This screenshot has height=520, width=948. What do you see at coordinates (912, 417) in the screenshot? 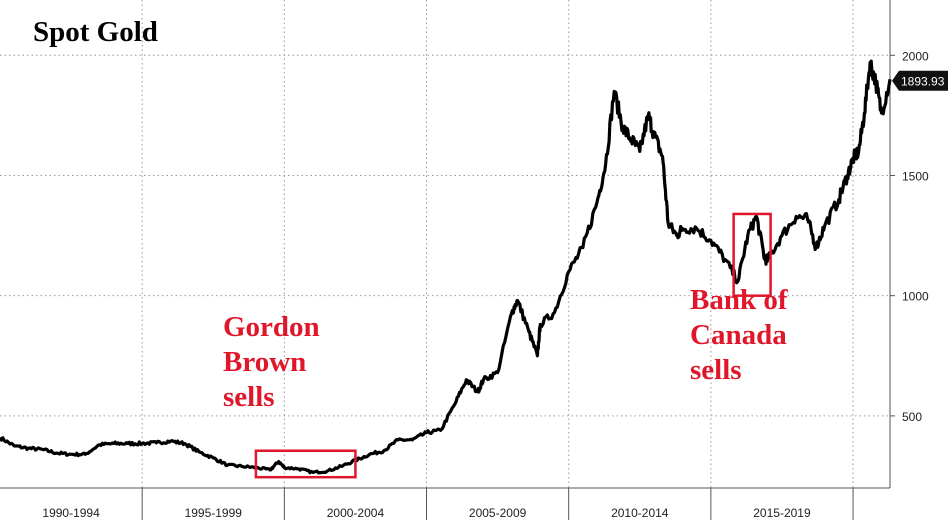
I see `y-tick-label-500: 500` at bounding box center [912, 417].